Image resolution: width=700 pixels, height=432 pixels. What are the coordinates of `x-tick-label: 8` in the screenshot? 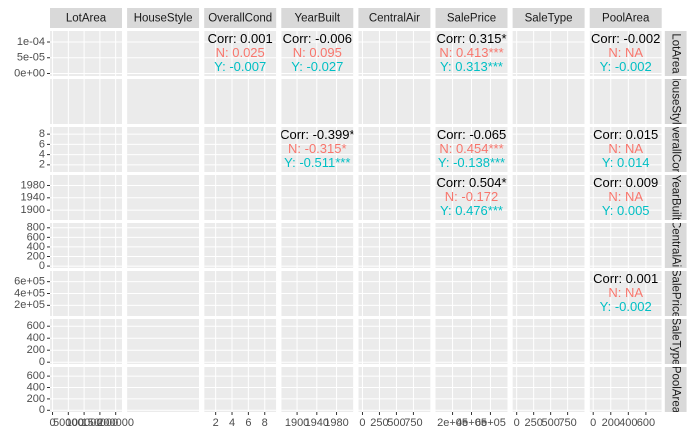 It's located at (265, 423).